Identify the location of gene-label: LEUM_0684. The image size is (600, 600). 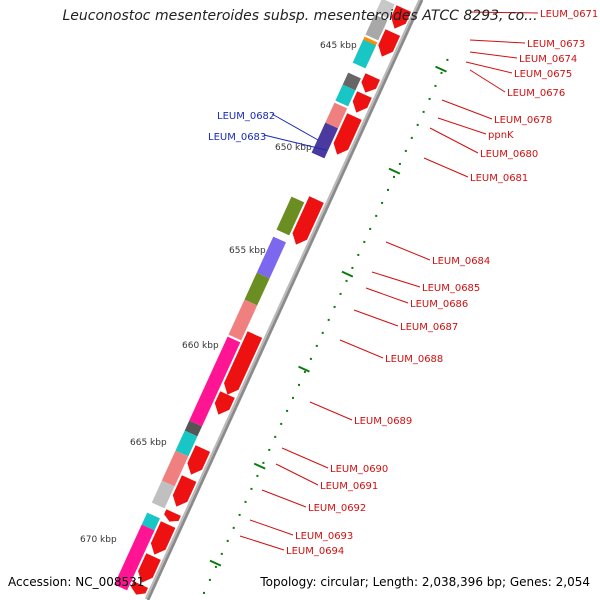
(461, 261).